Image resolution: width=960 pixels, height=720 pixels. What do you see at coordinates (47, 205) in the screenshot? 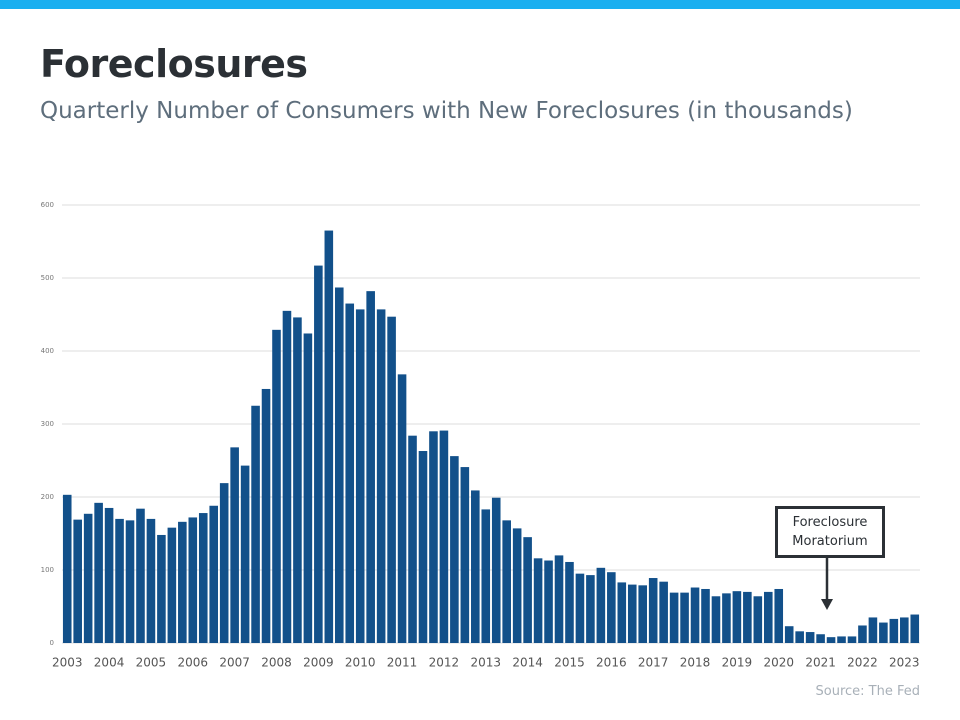
I see `y-tick-label: 600` at bounding box center [47, 205].